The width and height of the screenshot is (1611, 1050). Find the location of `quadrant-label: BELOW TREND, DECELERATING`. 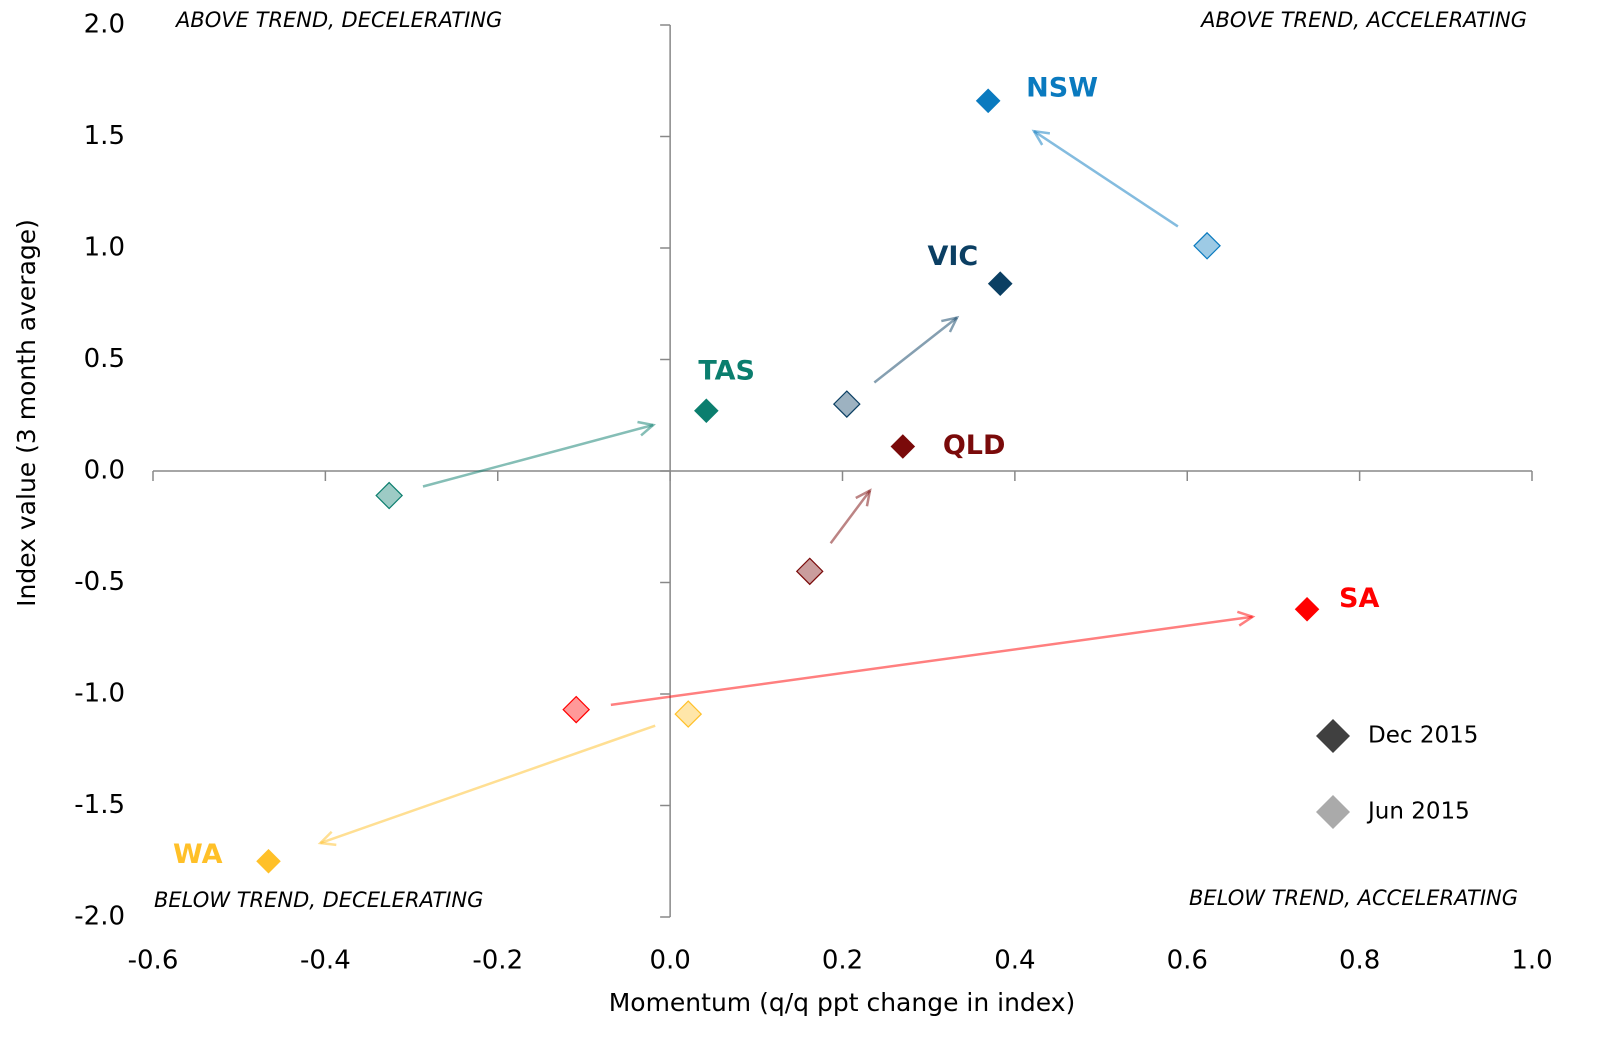

quadrant-label: BELOW TREND, DECELERATING is located at coordinates (318, 900).